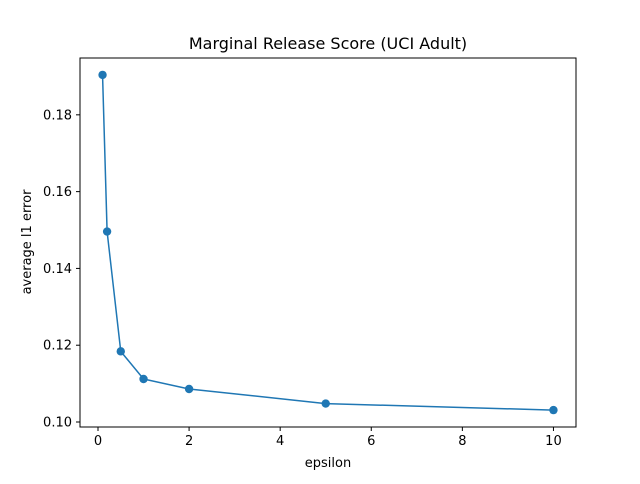 The height and width of the screenshot is (484, 640). What do you see at coordinates (462, 441) in the screenshot?
I see `x-tick-label: 8` at bounding box center [462, 441].